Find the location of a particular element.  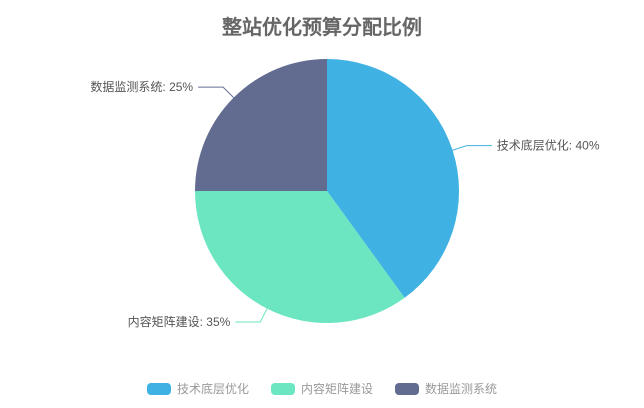

legend-item-data-monitoring: 数据监测系统 is located at coordinates (446, 389).